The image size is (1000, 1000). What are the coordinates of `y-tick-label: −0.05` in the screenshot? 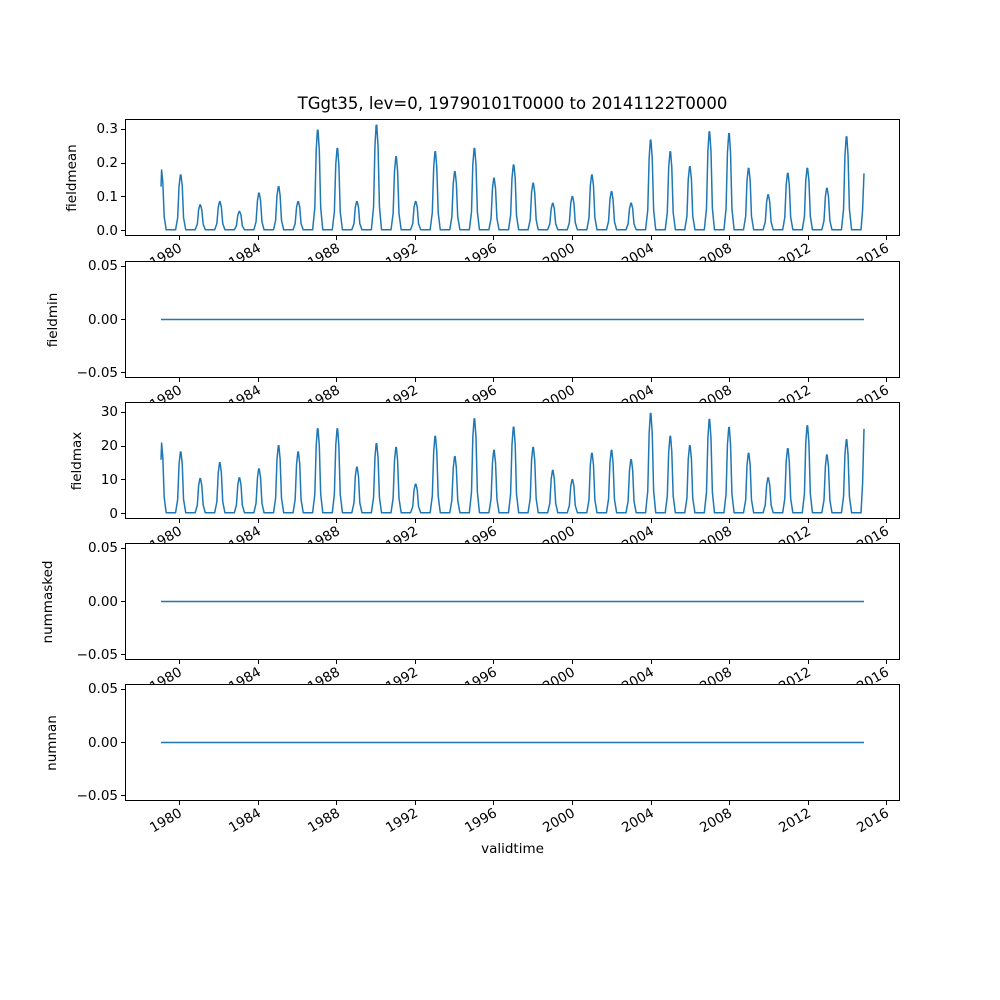 It's located at (97, 795).